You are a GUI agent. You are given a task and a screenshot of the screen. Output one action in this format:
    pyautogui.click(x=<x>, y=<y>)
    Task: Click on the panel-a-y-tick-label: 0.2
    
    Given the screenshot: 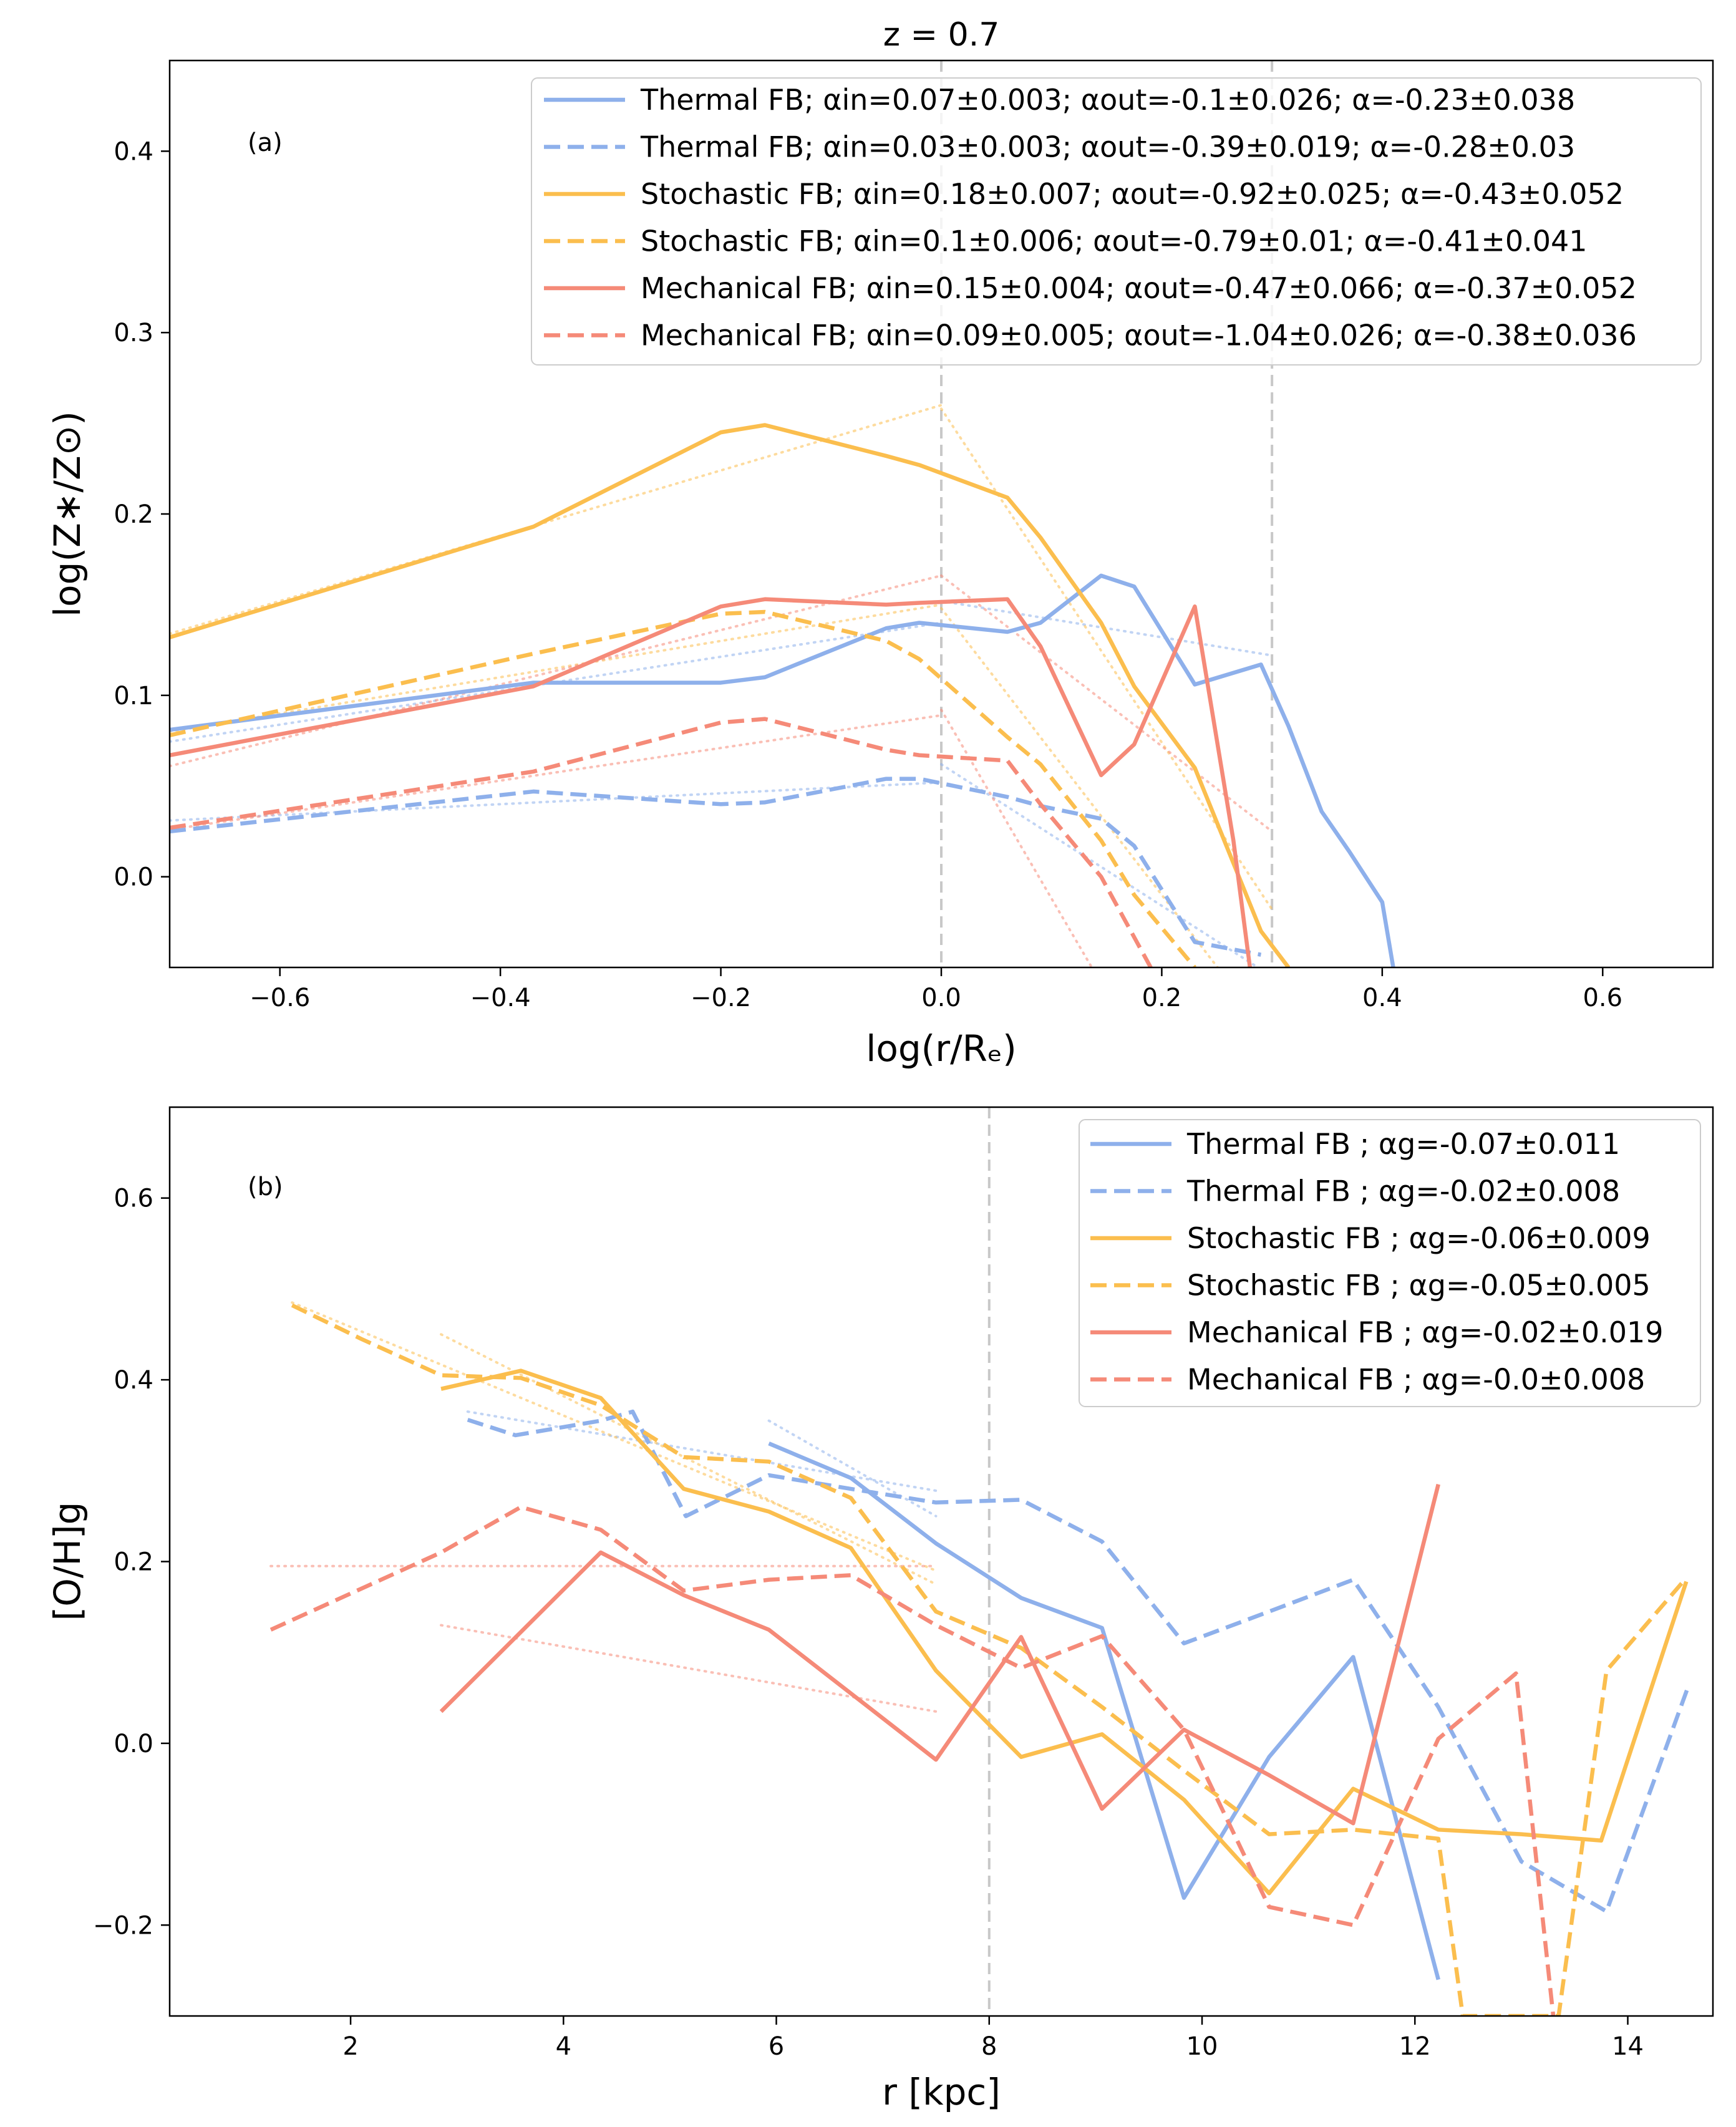 What is the action you would take?
    pyautogui.click(x=133, y=514)
    